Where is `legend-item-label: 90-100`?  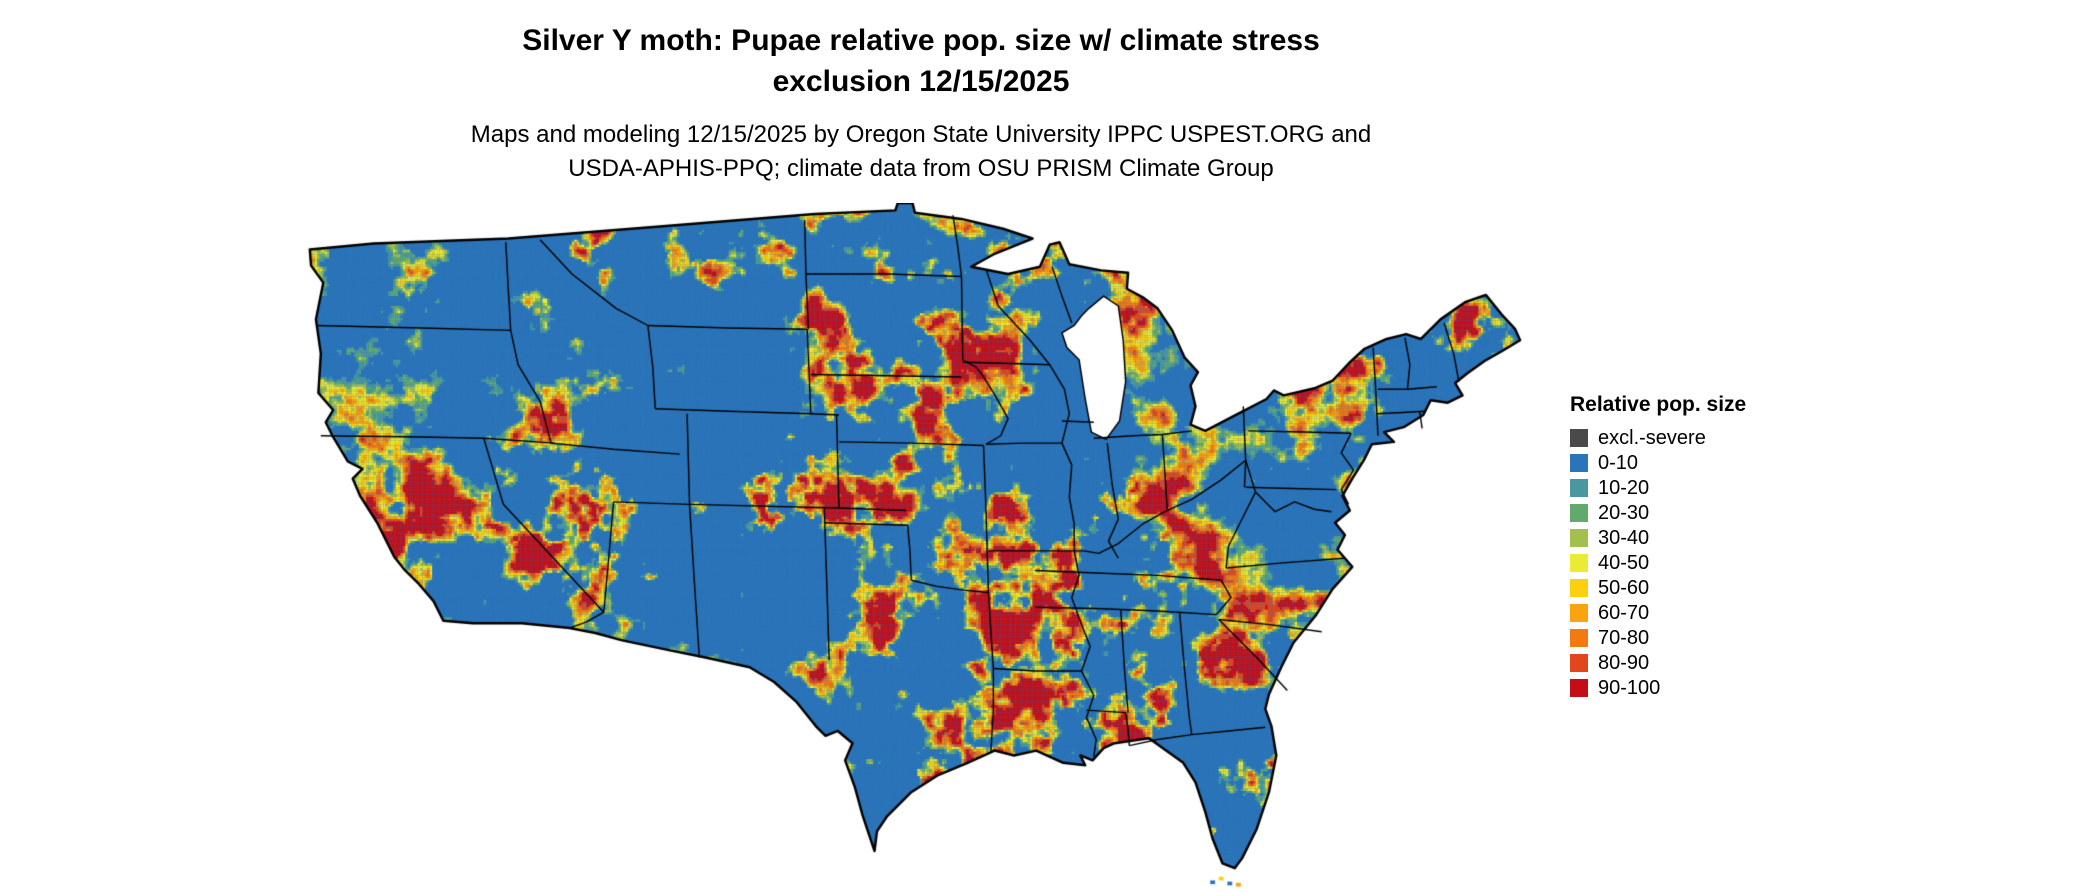 legend-item-label: 90-100 is located at coordinates (1629, 687).